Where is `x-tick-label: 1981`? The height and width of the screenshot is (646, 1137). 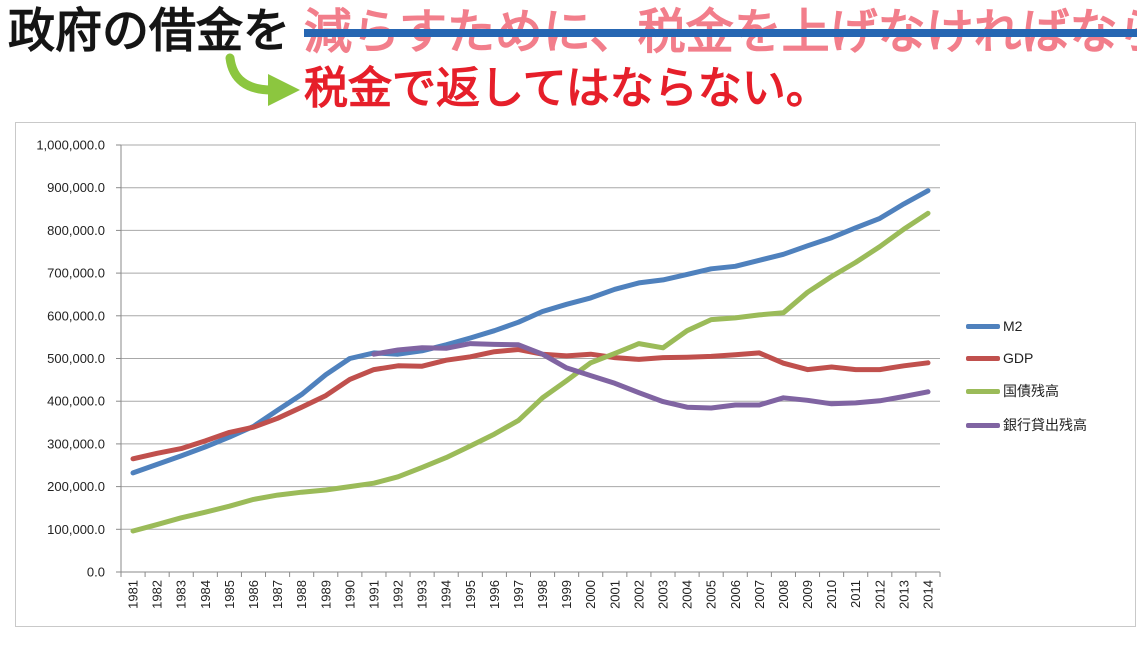 x-tick-label: 1981 is located at coordinates (133, 594).